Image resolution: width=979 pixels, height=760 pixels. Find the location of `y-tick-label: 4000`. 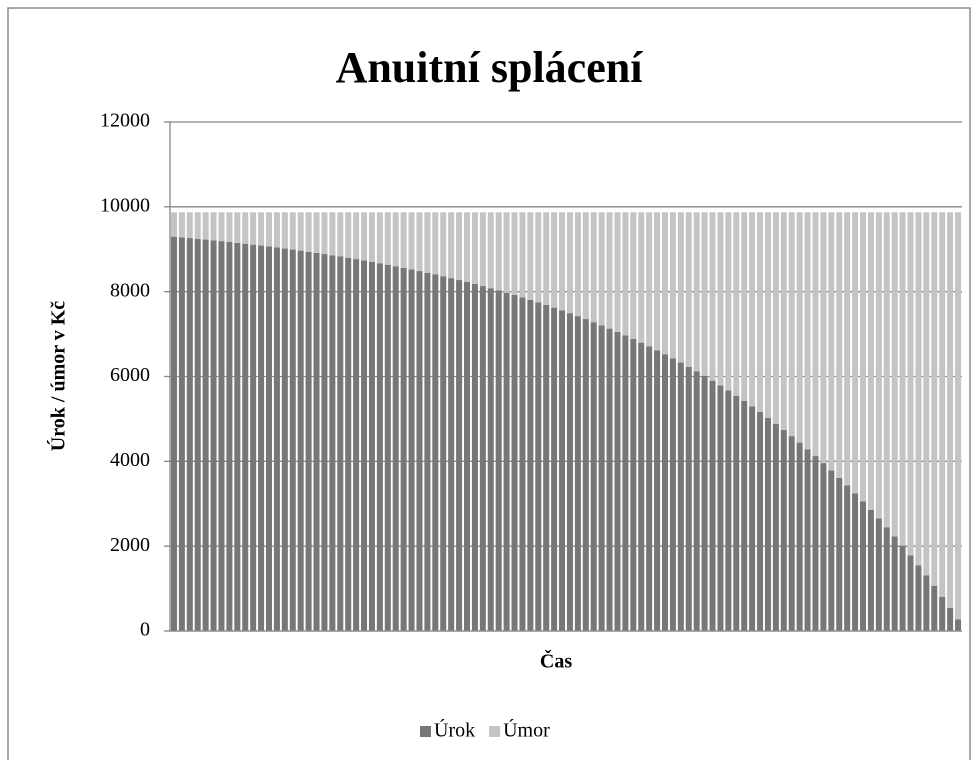

y-tick-label: 4000 is located at coordinates (130, 460).